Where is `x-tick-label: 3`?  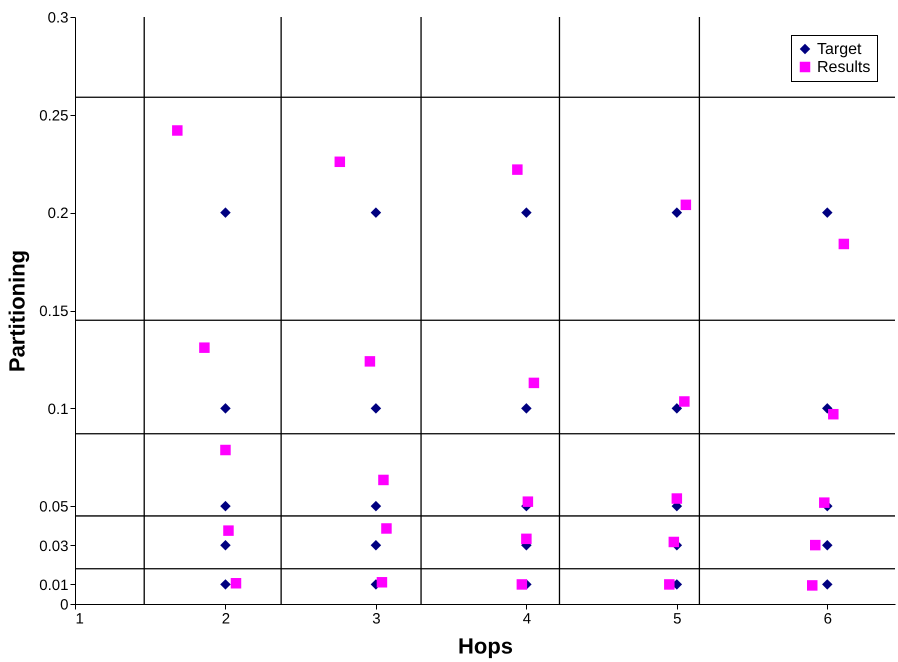
x-tick-label: 3 is located at coordinates (376, 619).